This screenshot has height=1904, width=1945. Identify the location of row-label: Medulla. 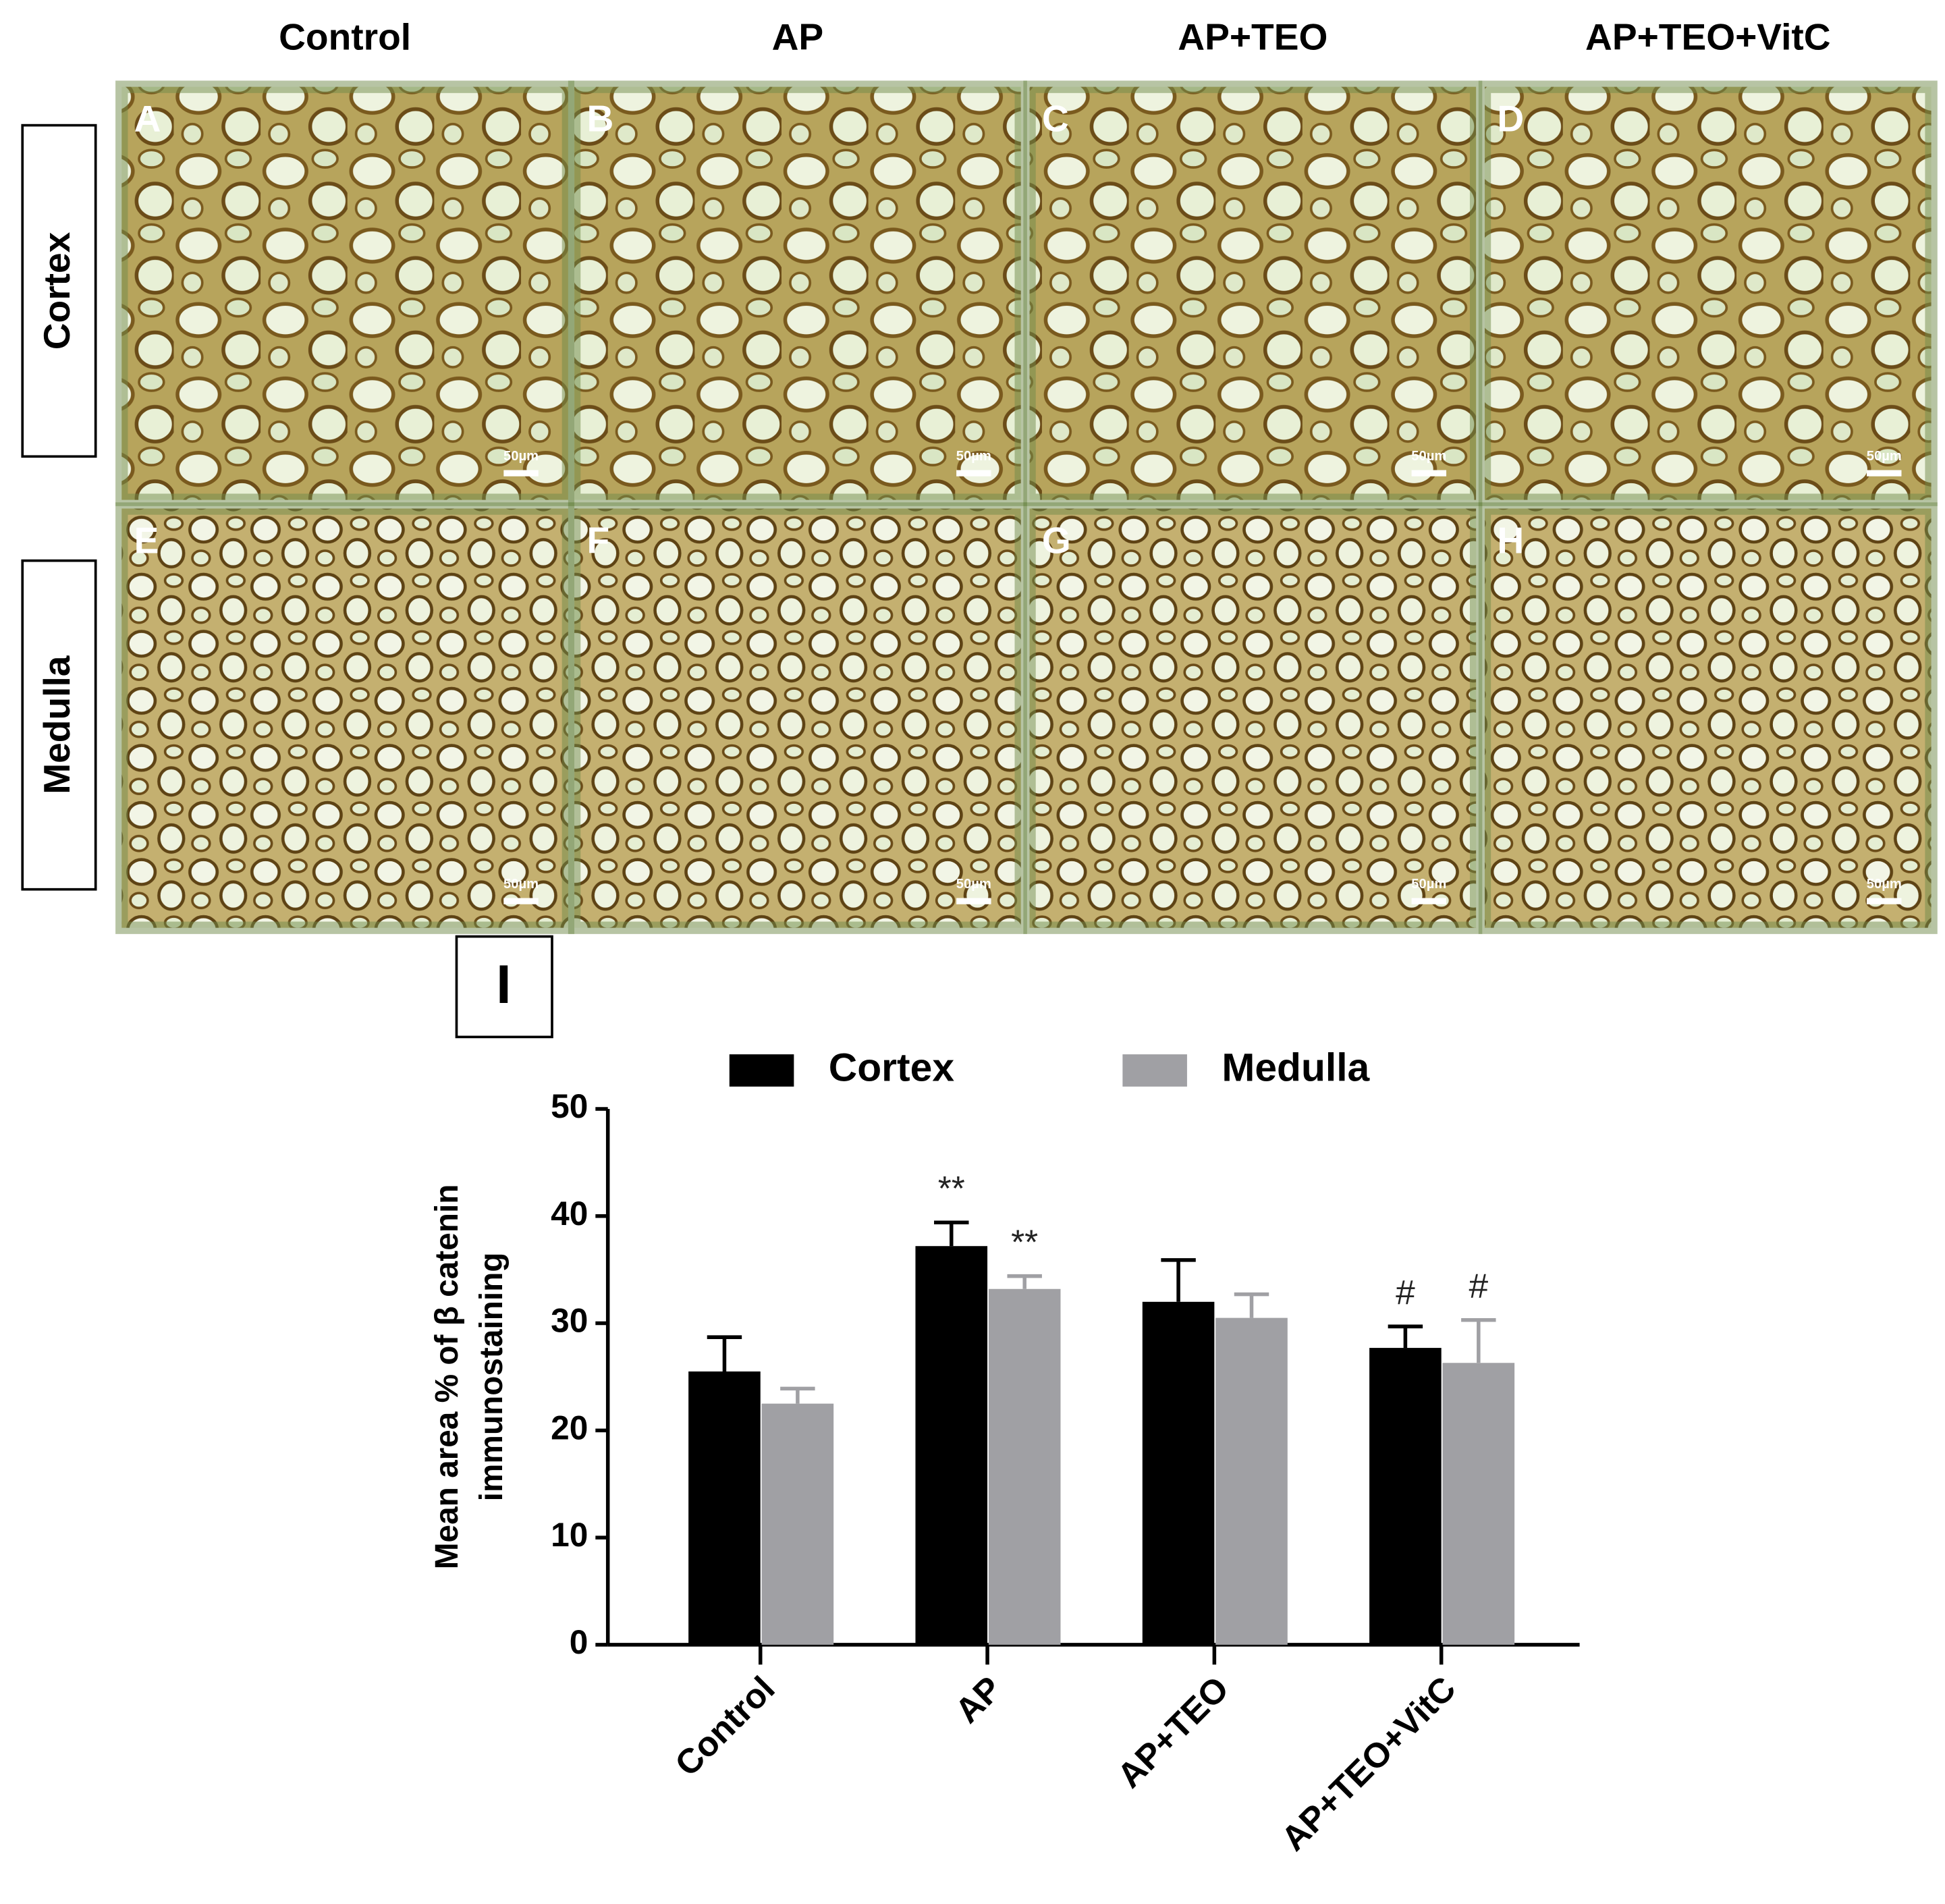
(57, 725).